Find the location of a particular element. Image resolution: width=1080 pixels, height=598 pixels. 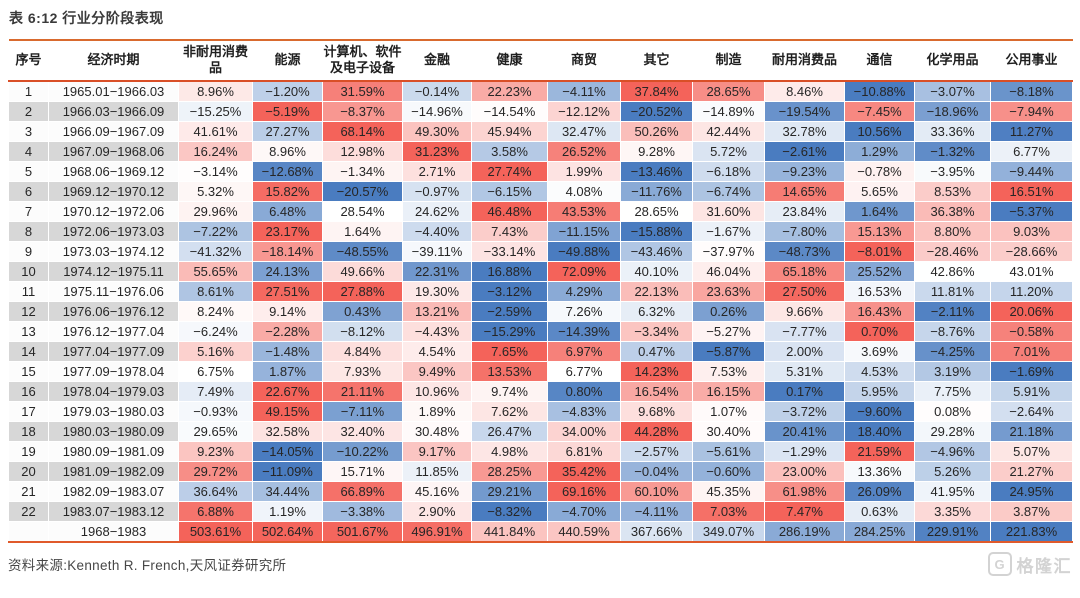

value-cell: 0.63% is located at coordinates (879, 511).